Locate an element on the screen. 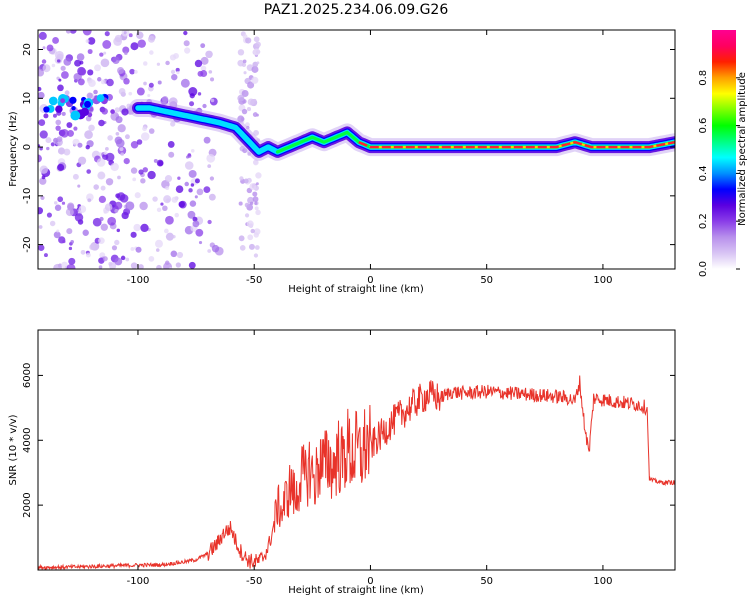 This screenshot has width=750, height=600. colorbar-ticks: 0.0 0.2 0.4 0.6 0.8 is located at coordinates (719, 173).